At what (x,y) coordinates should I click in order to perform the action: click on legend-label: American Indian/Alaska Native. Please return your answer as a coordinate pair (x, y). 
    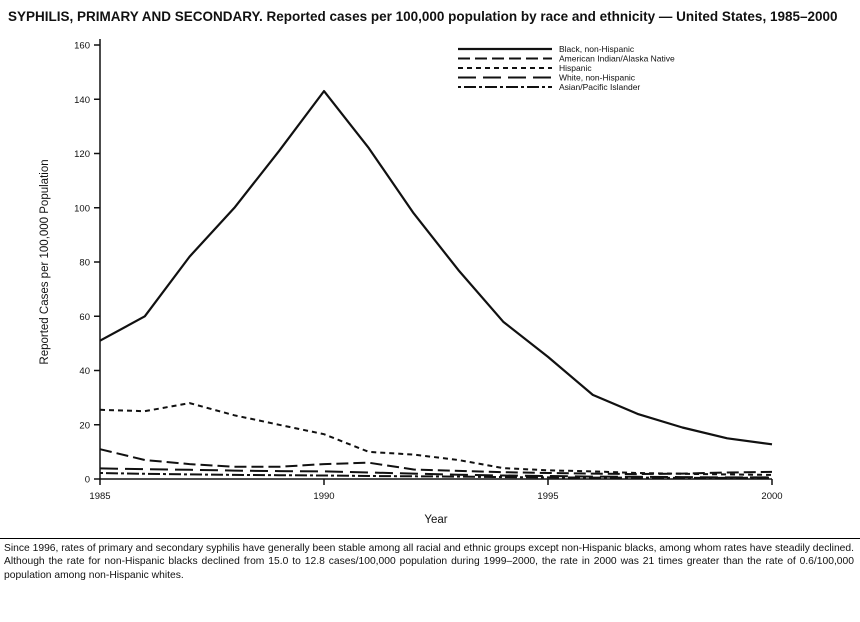
    Looking at the image, I should click on (617, 58).